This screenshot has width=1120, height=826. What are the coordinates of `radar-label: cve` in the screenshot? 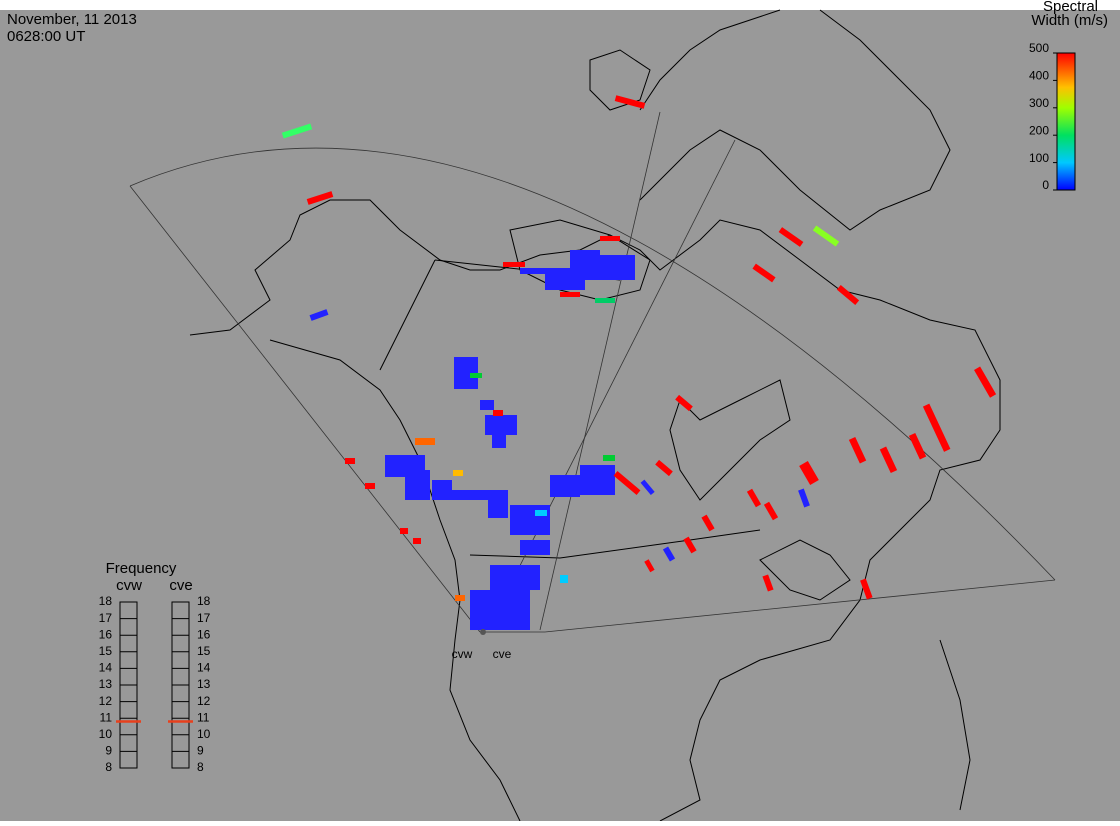 It's located at (180, 585).